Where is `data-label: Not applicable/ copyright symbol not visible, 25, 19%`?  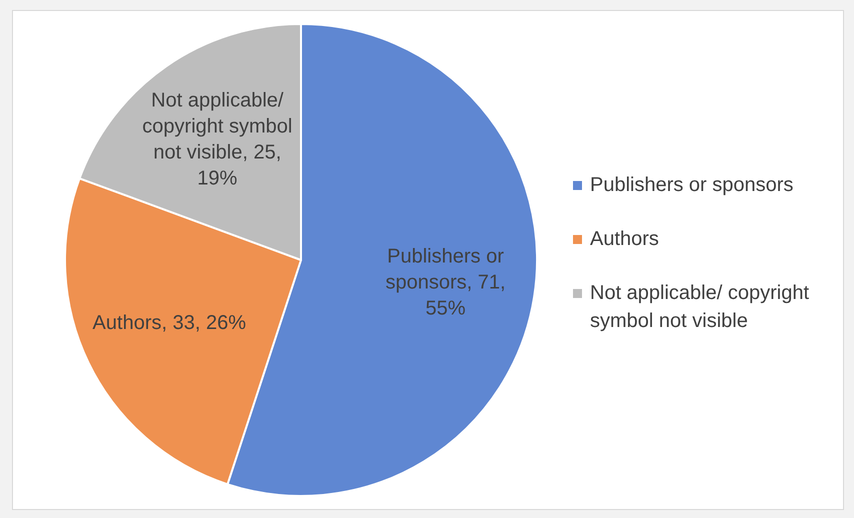 data-label: Not applicable/ copyright symbol not visible, 25, 19% is located at coordinates (217, 139).